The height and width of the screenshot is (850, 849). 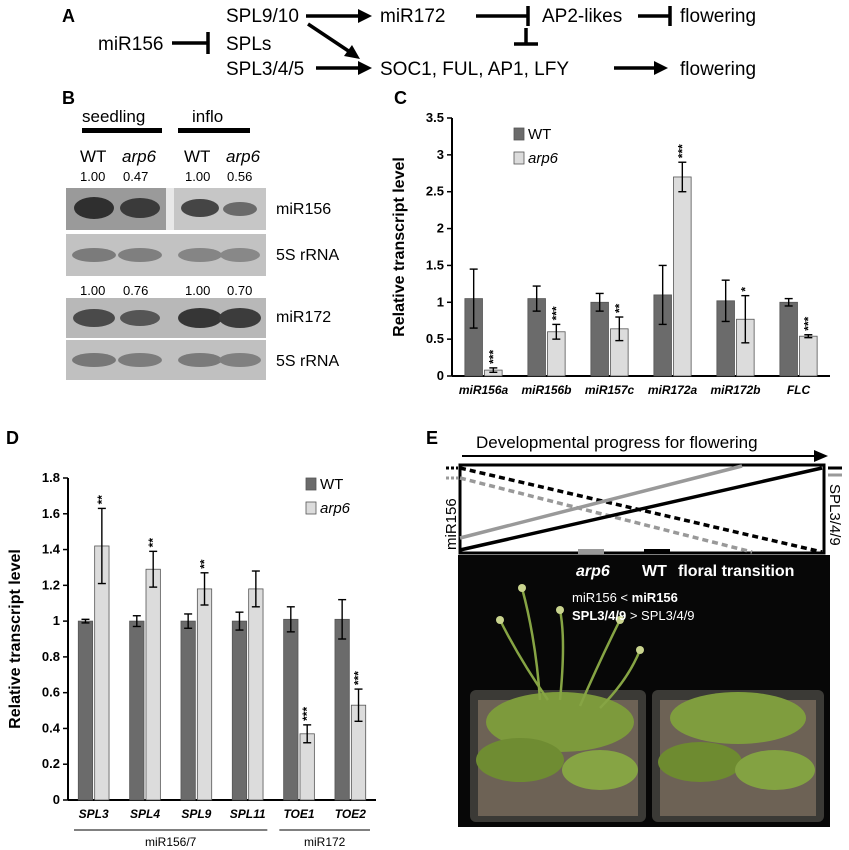 What do you see at coordinates (599, 339) in the screenshot?
I see `bar-wt-mir157c` at bounding box center [599, 339].